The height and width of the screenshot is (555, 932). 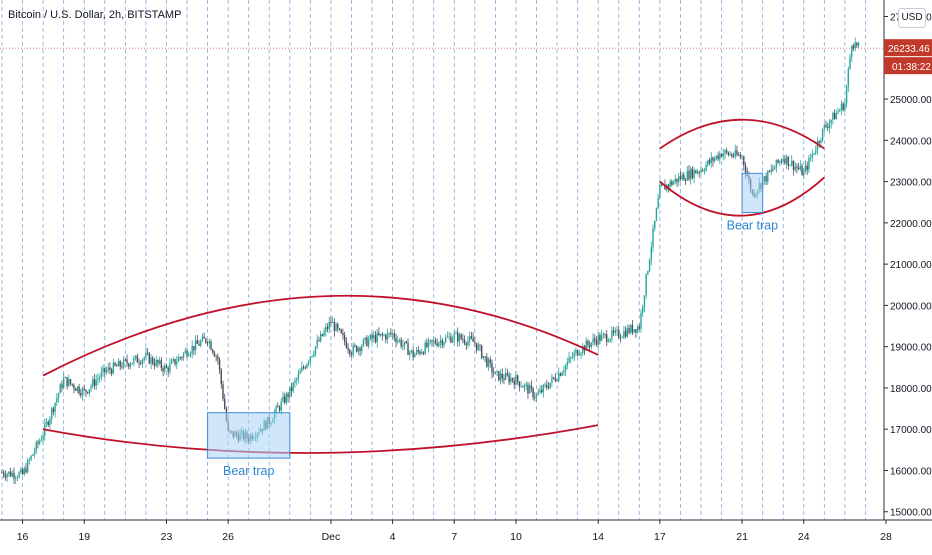 What do you see at coordinates (911, 430) in the screenshot?
I see `y-tick-label: 17000.00` at bounding box center [911, 430].